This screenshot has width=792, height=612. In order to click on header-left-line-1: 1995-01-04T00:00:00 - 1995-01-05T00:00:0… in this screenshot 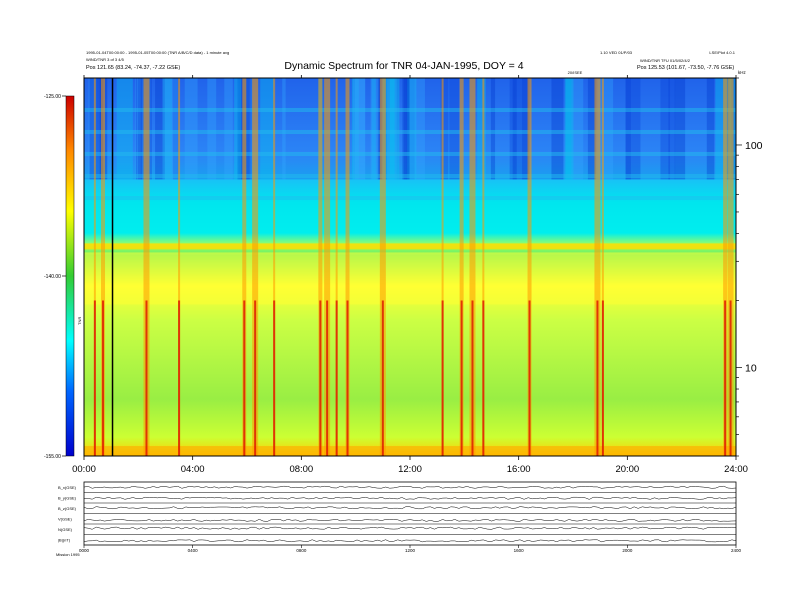, I will do `click(157, 52)`.